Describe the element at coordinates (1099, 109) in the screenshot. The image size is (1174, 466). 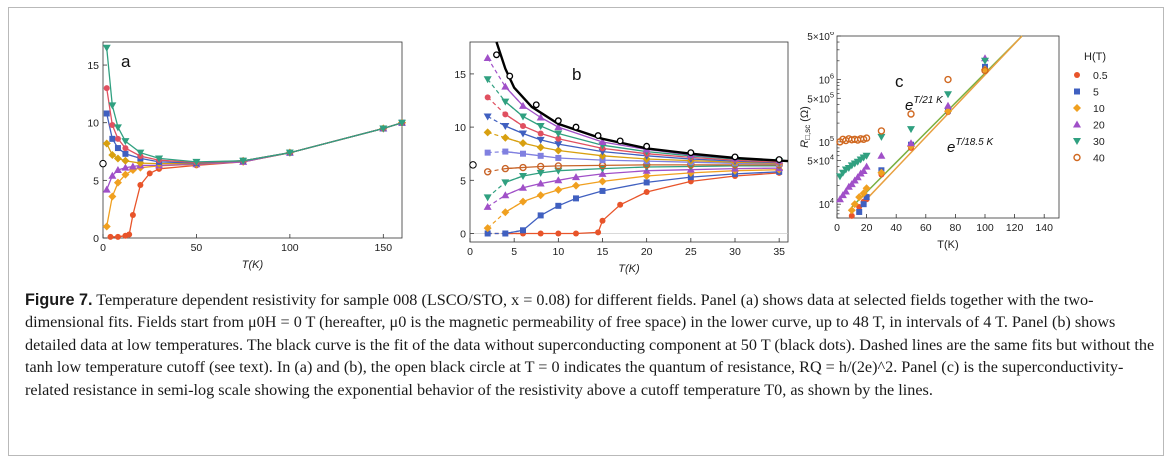
I see `legend-label: 10` at that location.